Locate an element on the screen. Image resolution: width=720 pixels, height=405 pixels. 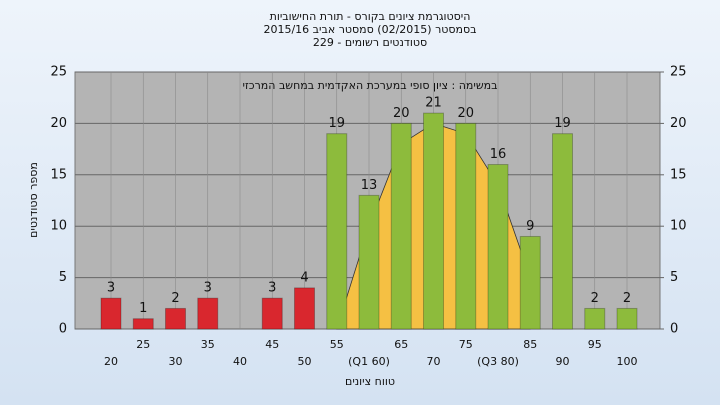
y2-tick-label: 5 is located at coordinates (674, 277).